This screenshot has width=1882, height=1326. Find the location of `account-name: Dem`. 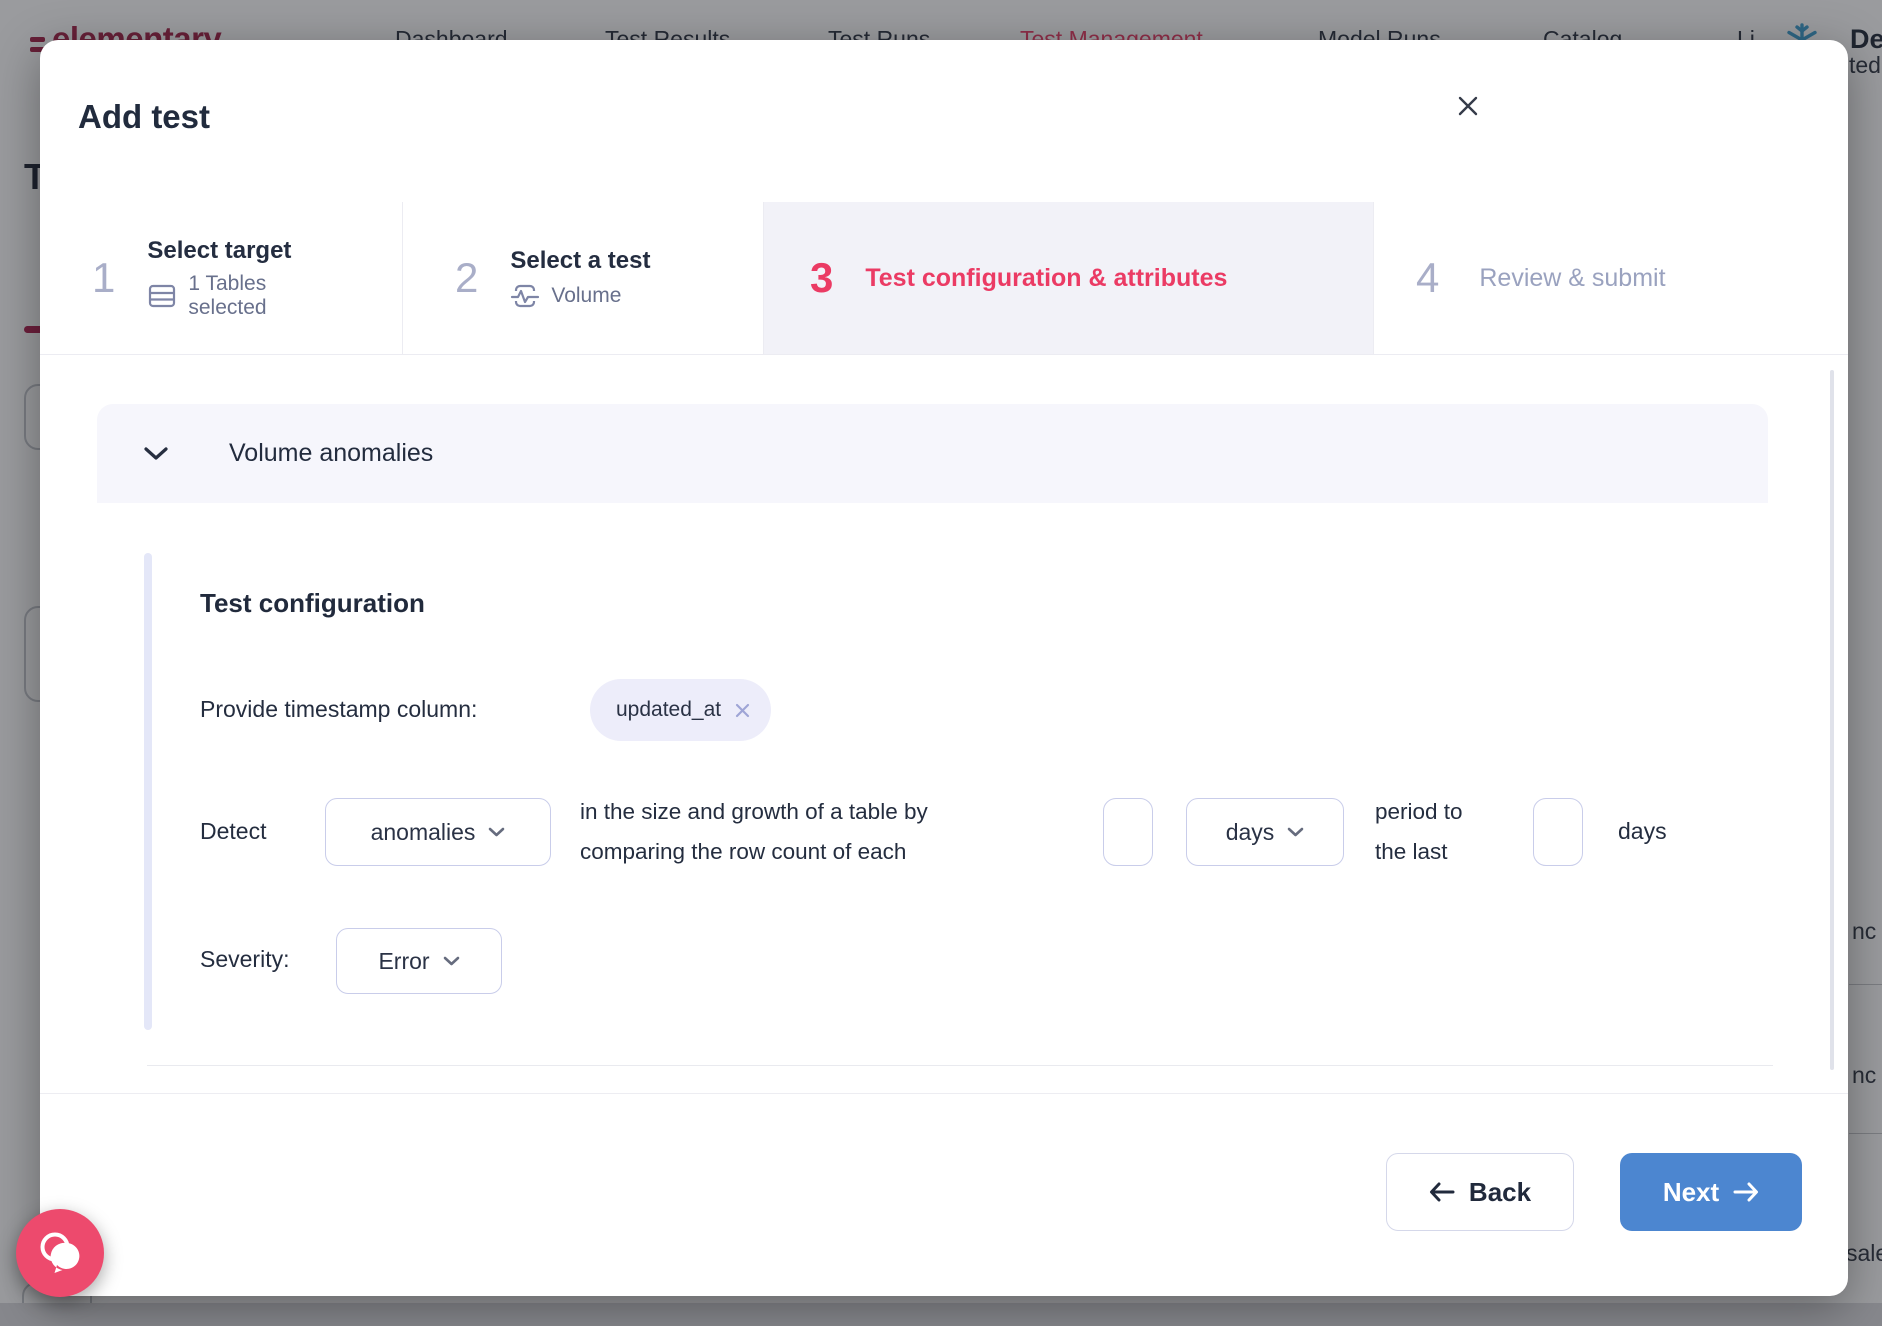

account-name: Dem is located at coordinates (1866, 39).